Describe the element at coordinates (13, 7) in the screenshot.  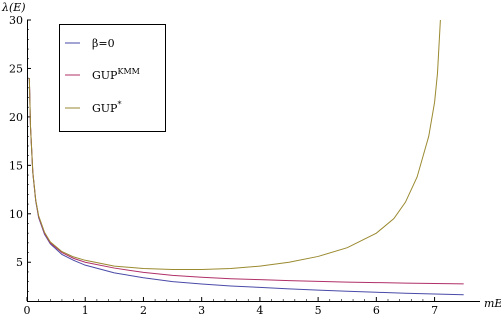
I see `y-axis-label: λ(E)` at that location.